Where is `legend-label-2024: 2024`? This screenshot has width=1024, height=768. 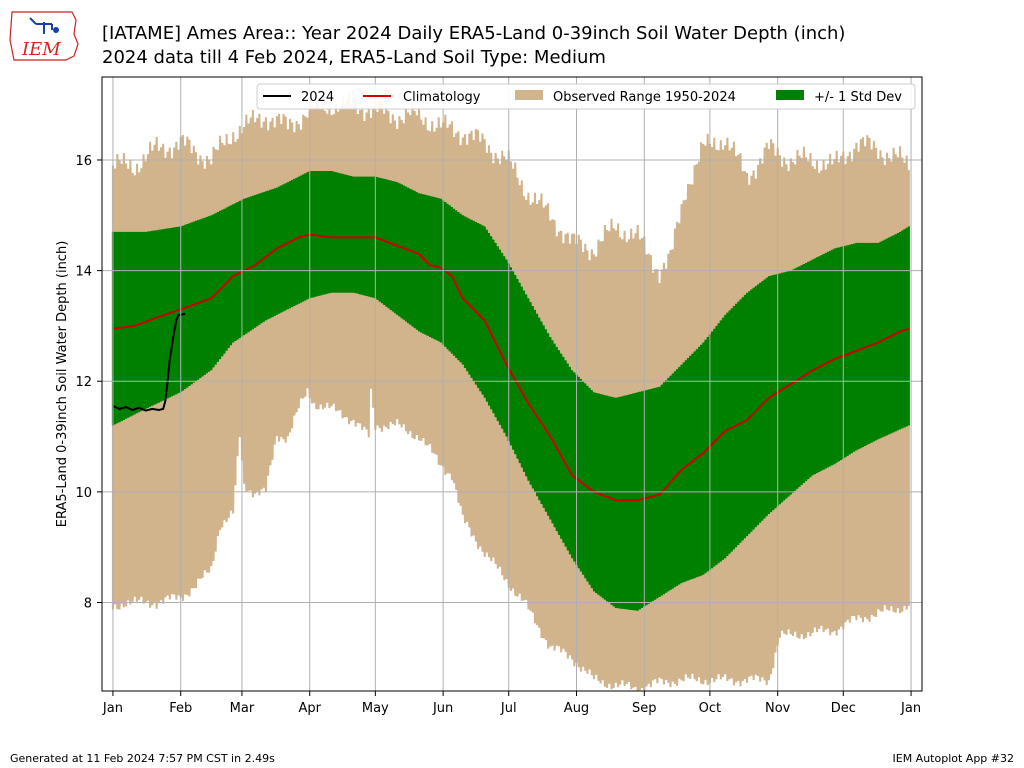 legend-label-2024: 2024 is located at coordinates (317, 97).